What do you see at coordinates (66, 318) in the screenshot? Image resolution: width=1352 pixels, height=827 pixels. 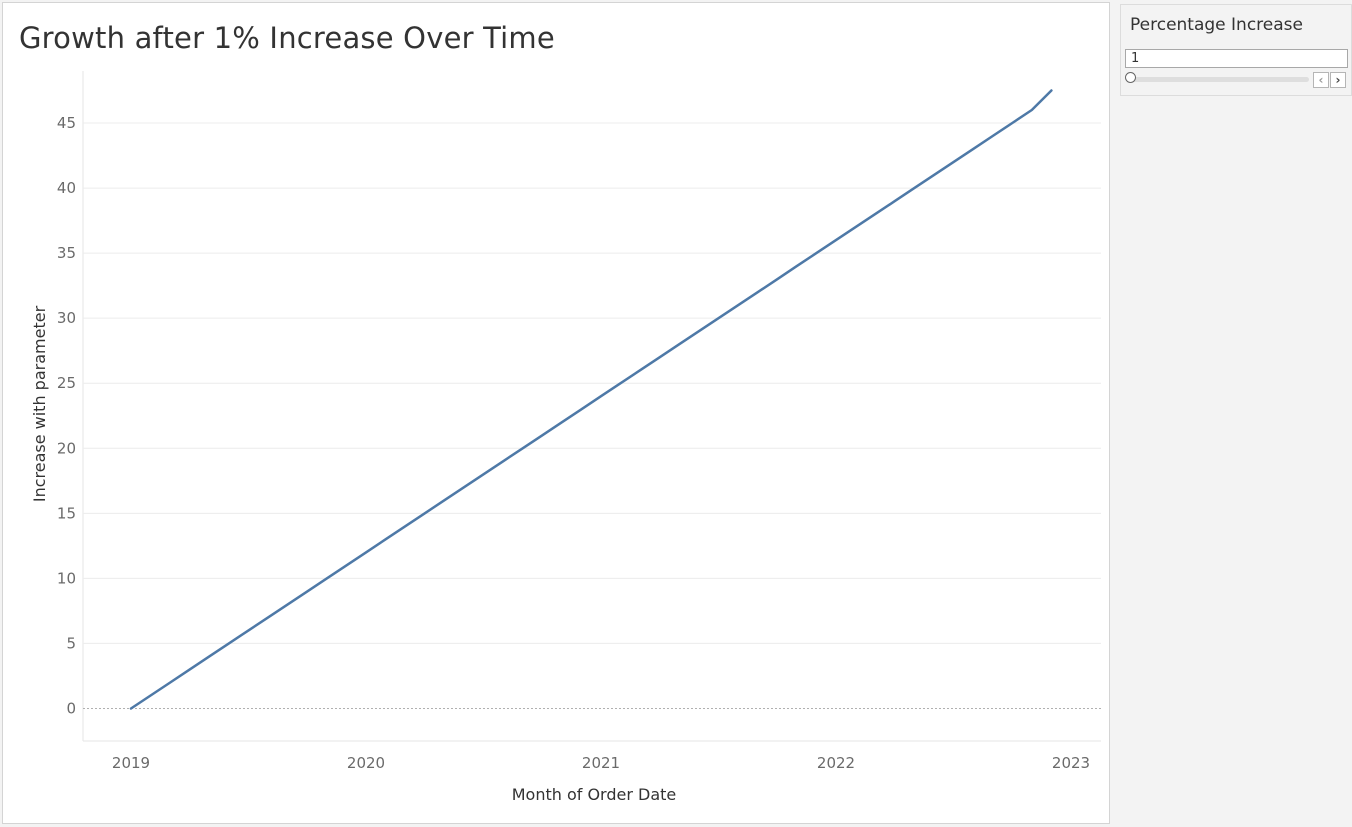 I see `y-tick-label: 30` at bounding box center [66, 318].